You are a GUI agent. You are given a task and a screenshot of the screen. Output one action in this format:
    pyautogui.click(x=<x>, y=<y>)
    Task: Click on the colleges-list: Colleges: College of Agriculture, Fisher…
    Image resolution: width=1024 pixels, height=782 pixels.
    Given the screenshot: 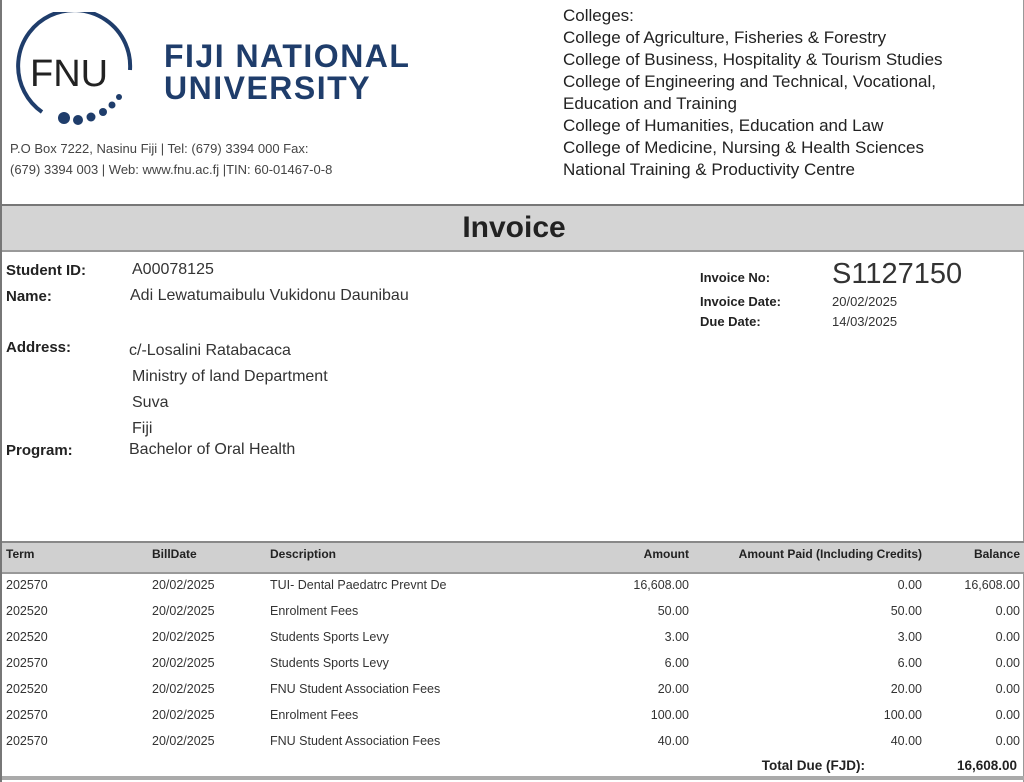 What is the action you would take?
    pyautogui.click(x=753, y=92)
    